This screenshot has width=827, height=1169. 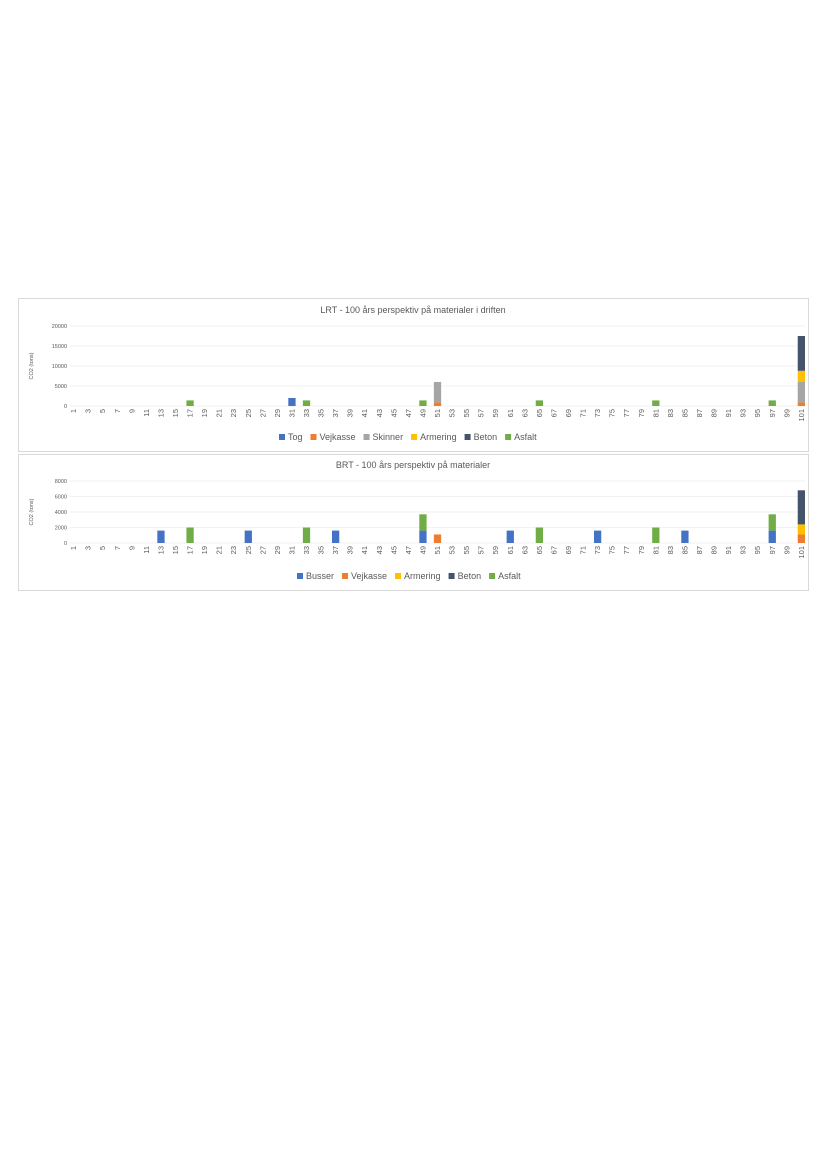 What do you see at coordinates (510, 550) in the screenshot?
I see `brt-x-tick-label: 61` at bounding box center [510, 550].